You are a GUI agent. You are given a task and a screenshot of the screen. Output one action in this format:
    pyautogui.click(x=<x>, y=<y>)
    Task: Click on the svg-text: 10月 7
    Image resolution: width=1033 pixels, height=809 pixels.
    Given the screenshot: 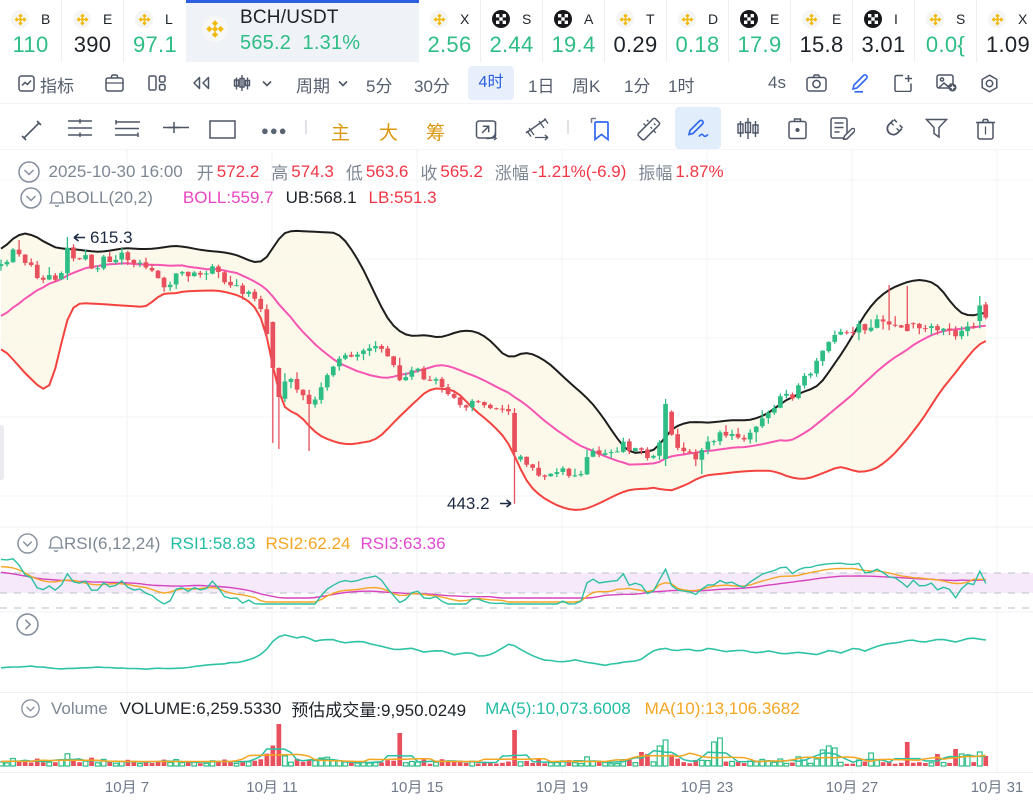 What is the action you would take?
    pyautogui.click(x=127, y=787)
    